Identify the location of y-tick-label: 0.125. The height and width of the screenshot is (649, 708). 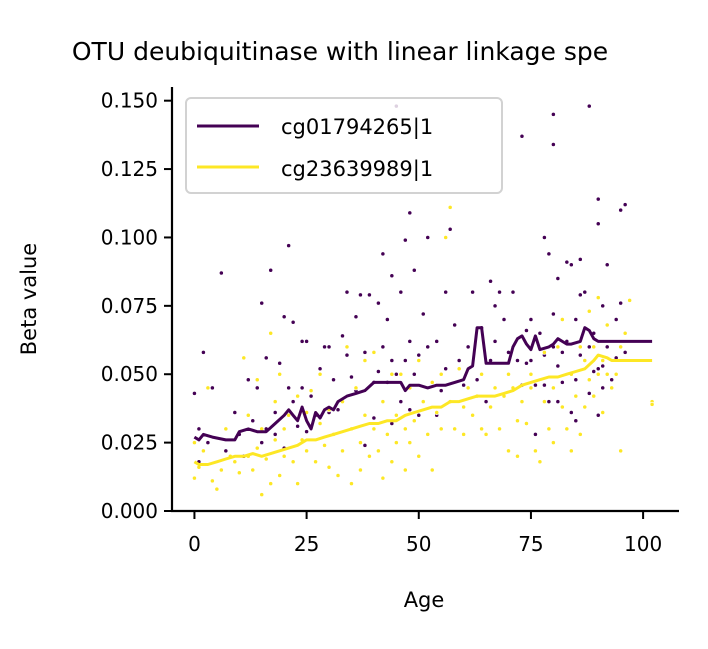
(129, 169).